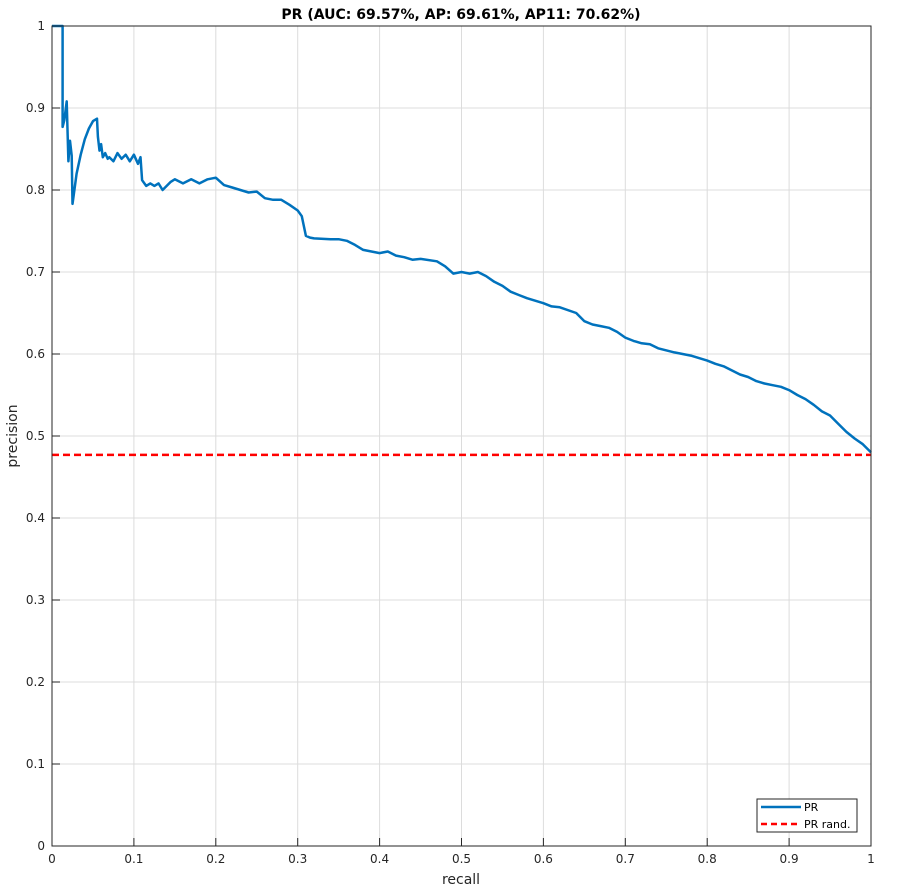  What do you see at coordinates (35, 518) in the screenshot?
I see `y-tick-label: 0.4` at bounding box center [35, 518].